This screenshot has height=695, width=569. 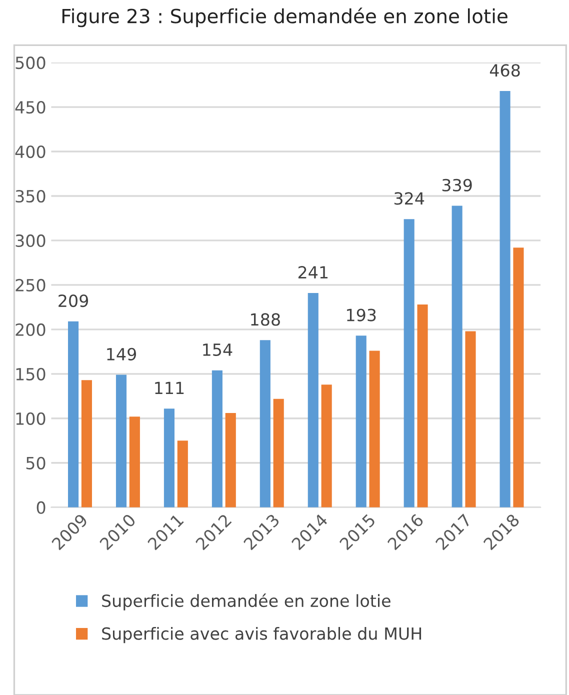 I want to click on data-label: 193, so click(x=361, y=315).